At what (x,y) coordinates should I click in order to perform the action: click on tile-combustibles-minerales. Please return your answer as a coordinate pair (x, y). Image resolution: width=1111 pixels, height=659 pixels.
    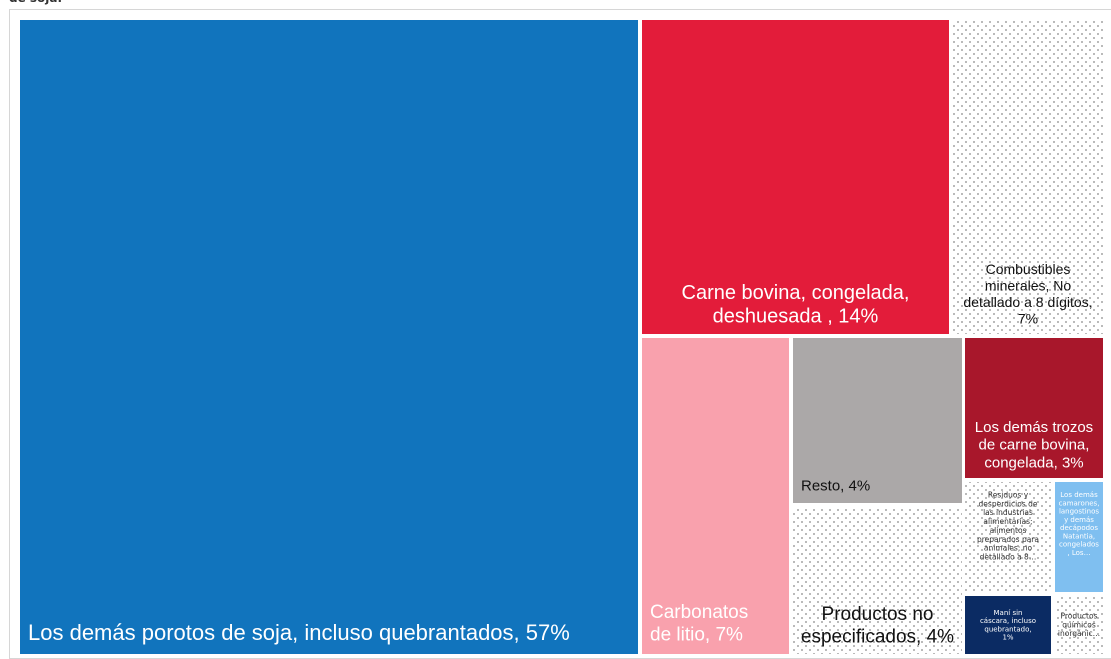
    Looking at the image, I should click on (1028, 177).